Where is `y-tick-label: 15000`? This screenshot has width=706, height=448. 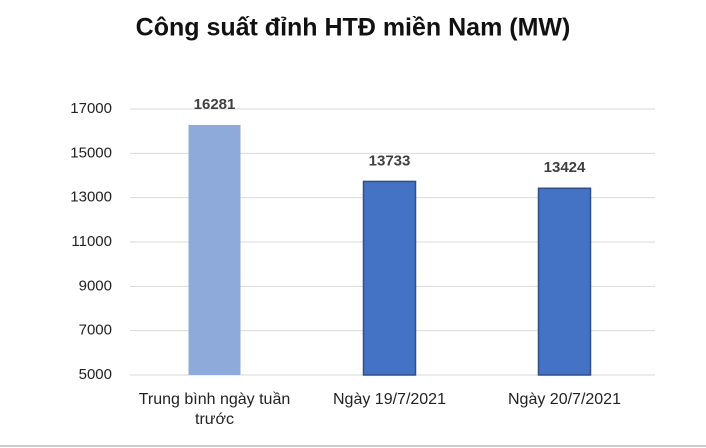
y-tick-label: 15000 is located at coordinates (91, 152).